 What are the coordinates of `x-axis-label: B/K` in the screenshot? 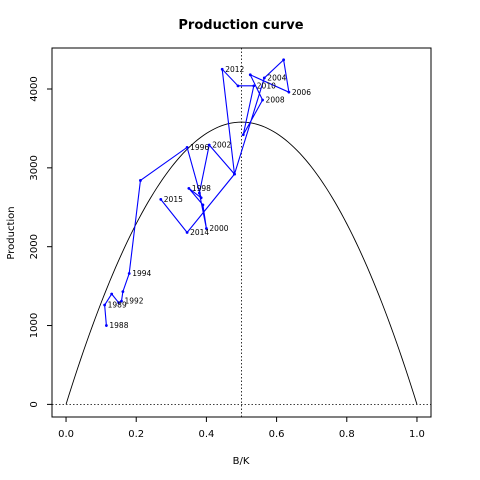 It's located at (241, 461).